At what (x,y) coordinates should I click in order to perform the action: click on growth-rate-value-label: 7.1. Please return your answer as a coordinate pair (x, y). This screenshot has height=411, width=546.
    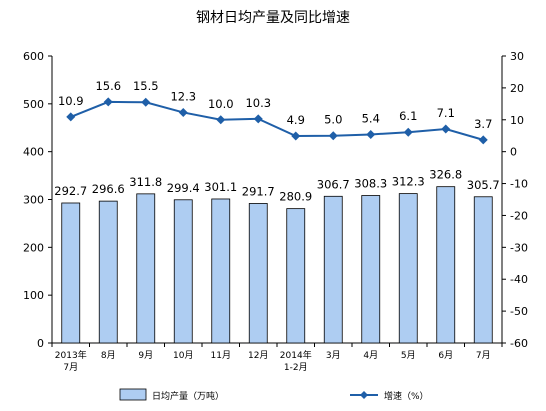
    Looking at the image, I should click on (446, 113).